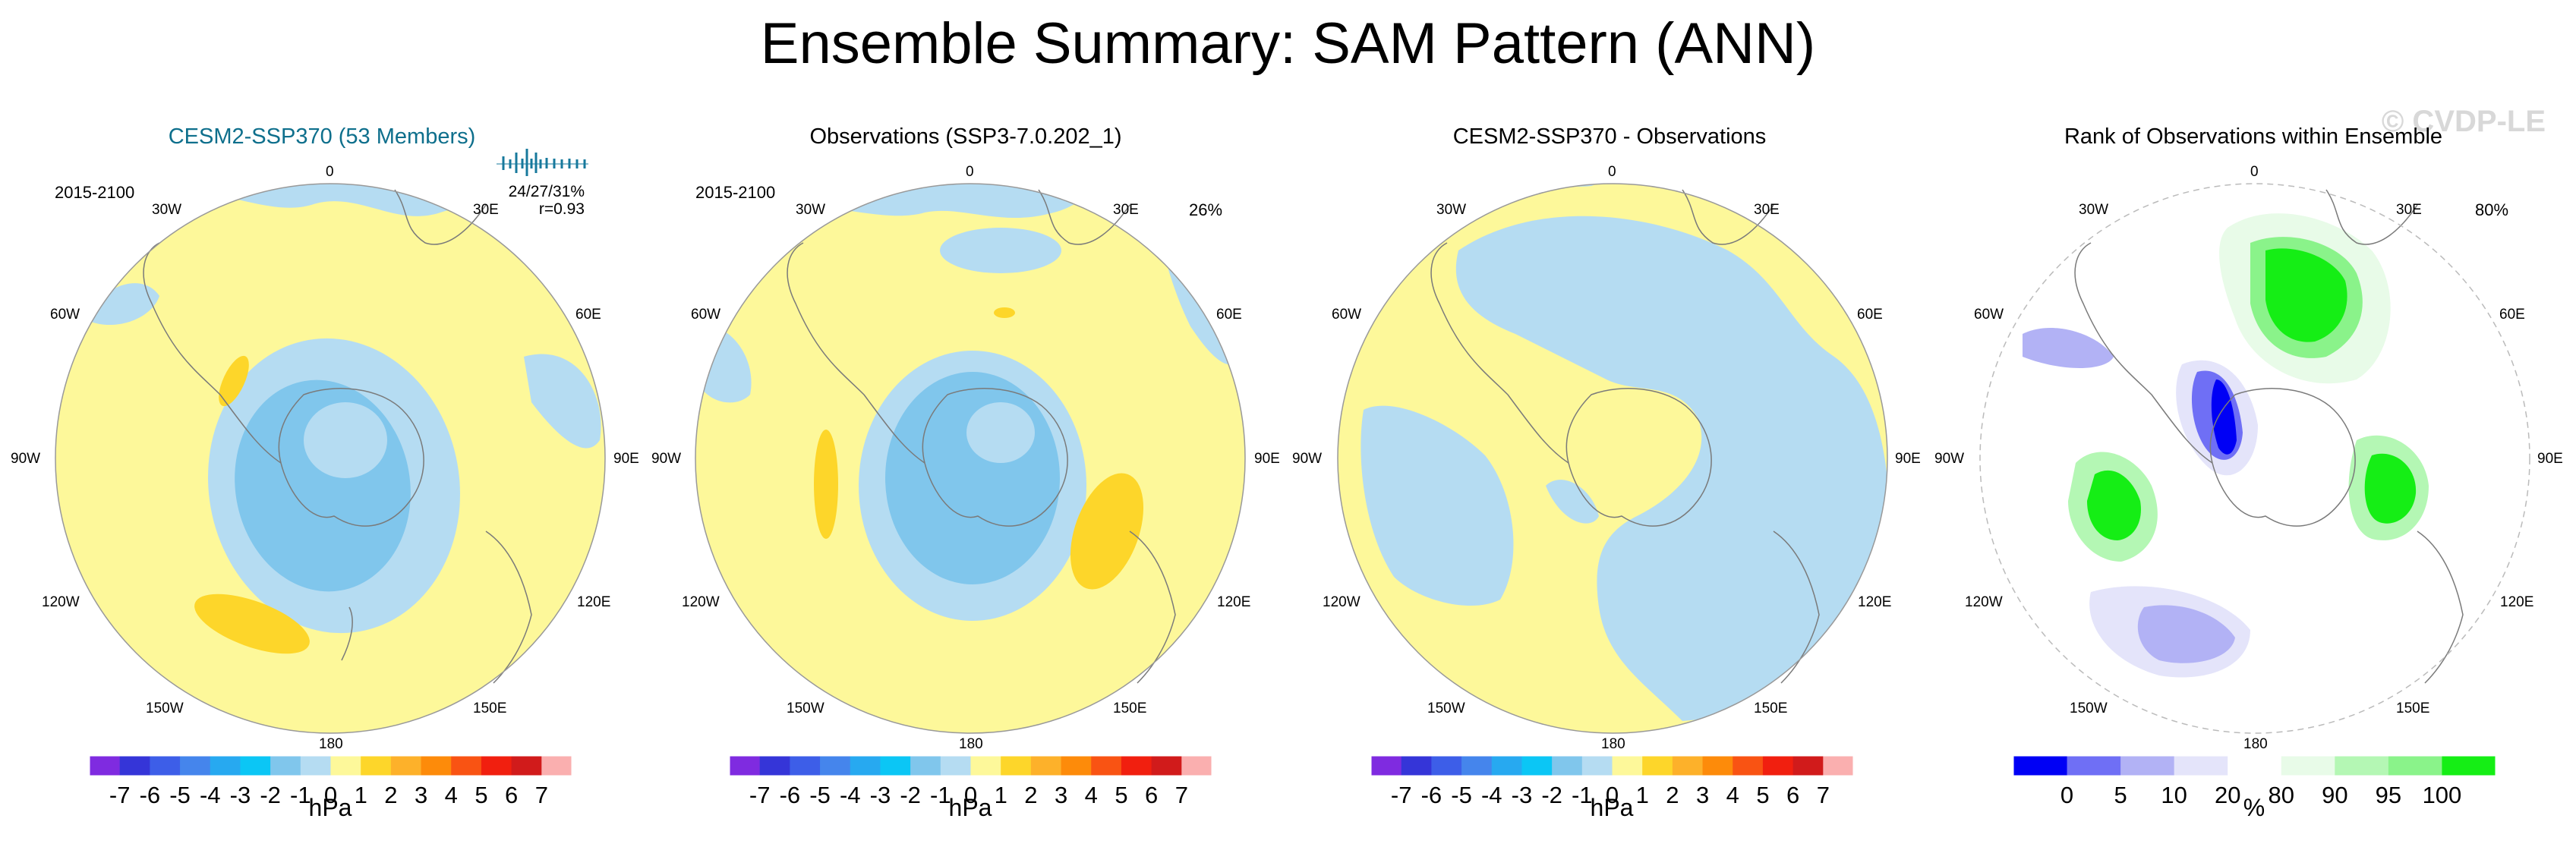  Describe the element at coordinates (1091, 795) in the screenshot. I see `colorbar-tick-label: 4` at that location.